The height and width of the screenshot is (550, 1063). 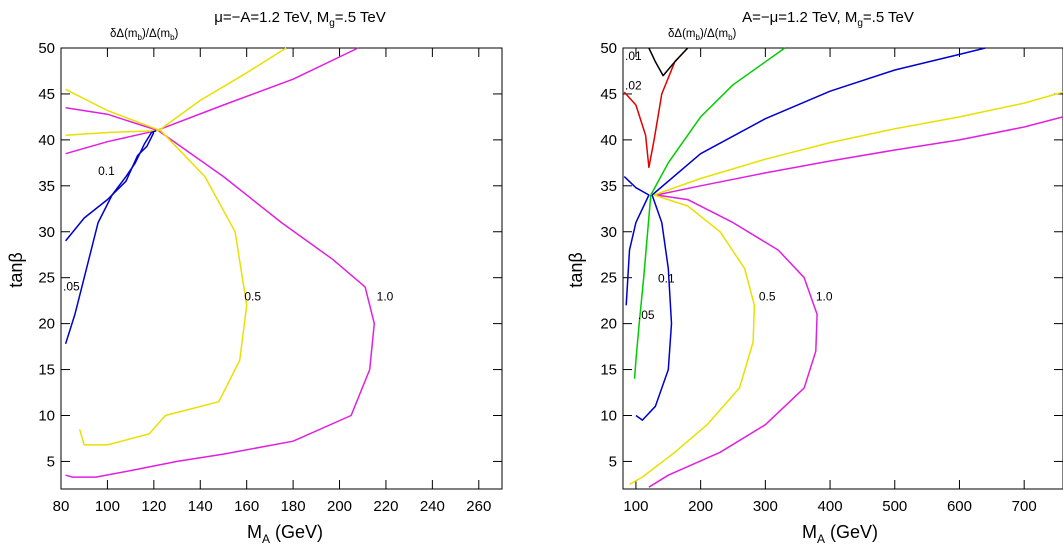 I want to click on right-contour-label: .05, so click(x=646, y=315).